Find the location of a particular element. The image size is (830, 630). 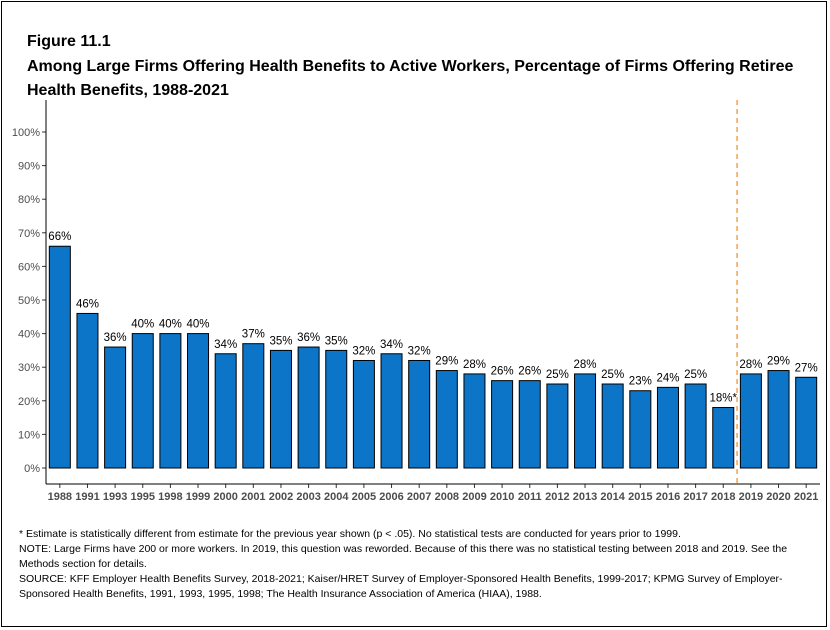

x-tick-label: 2017 is located at coordinates (695, 497).